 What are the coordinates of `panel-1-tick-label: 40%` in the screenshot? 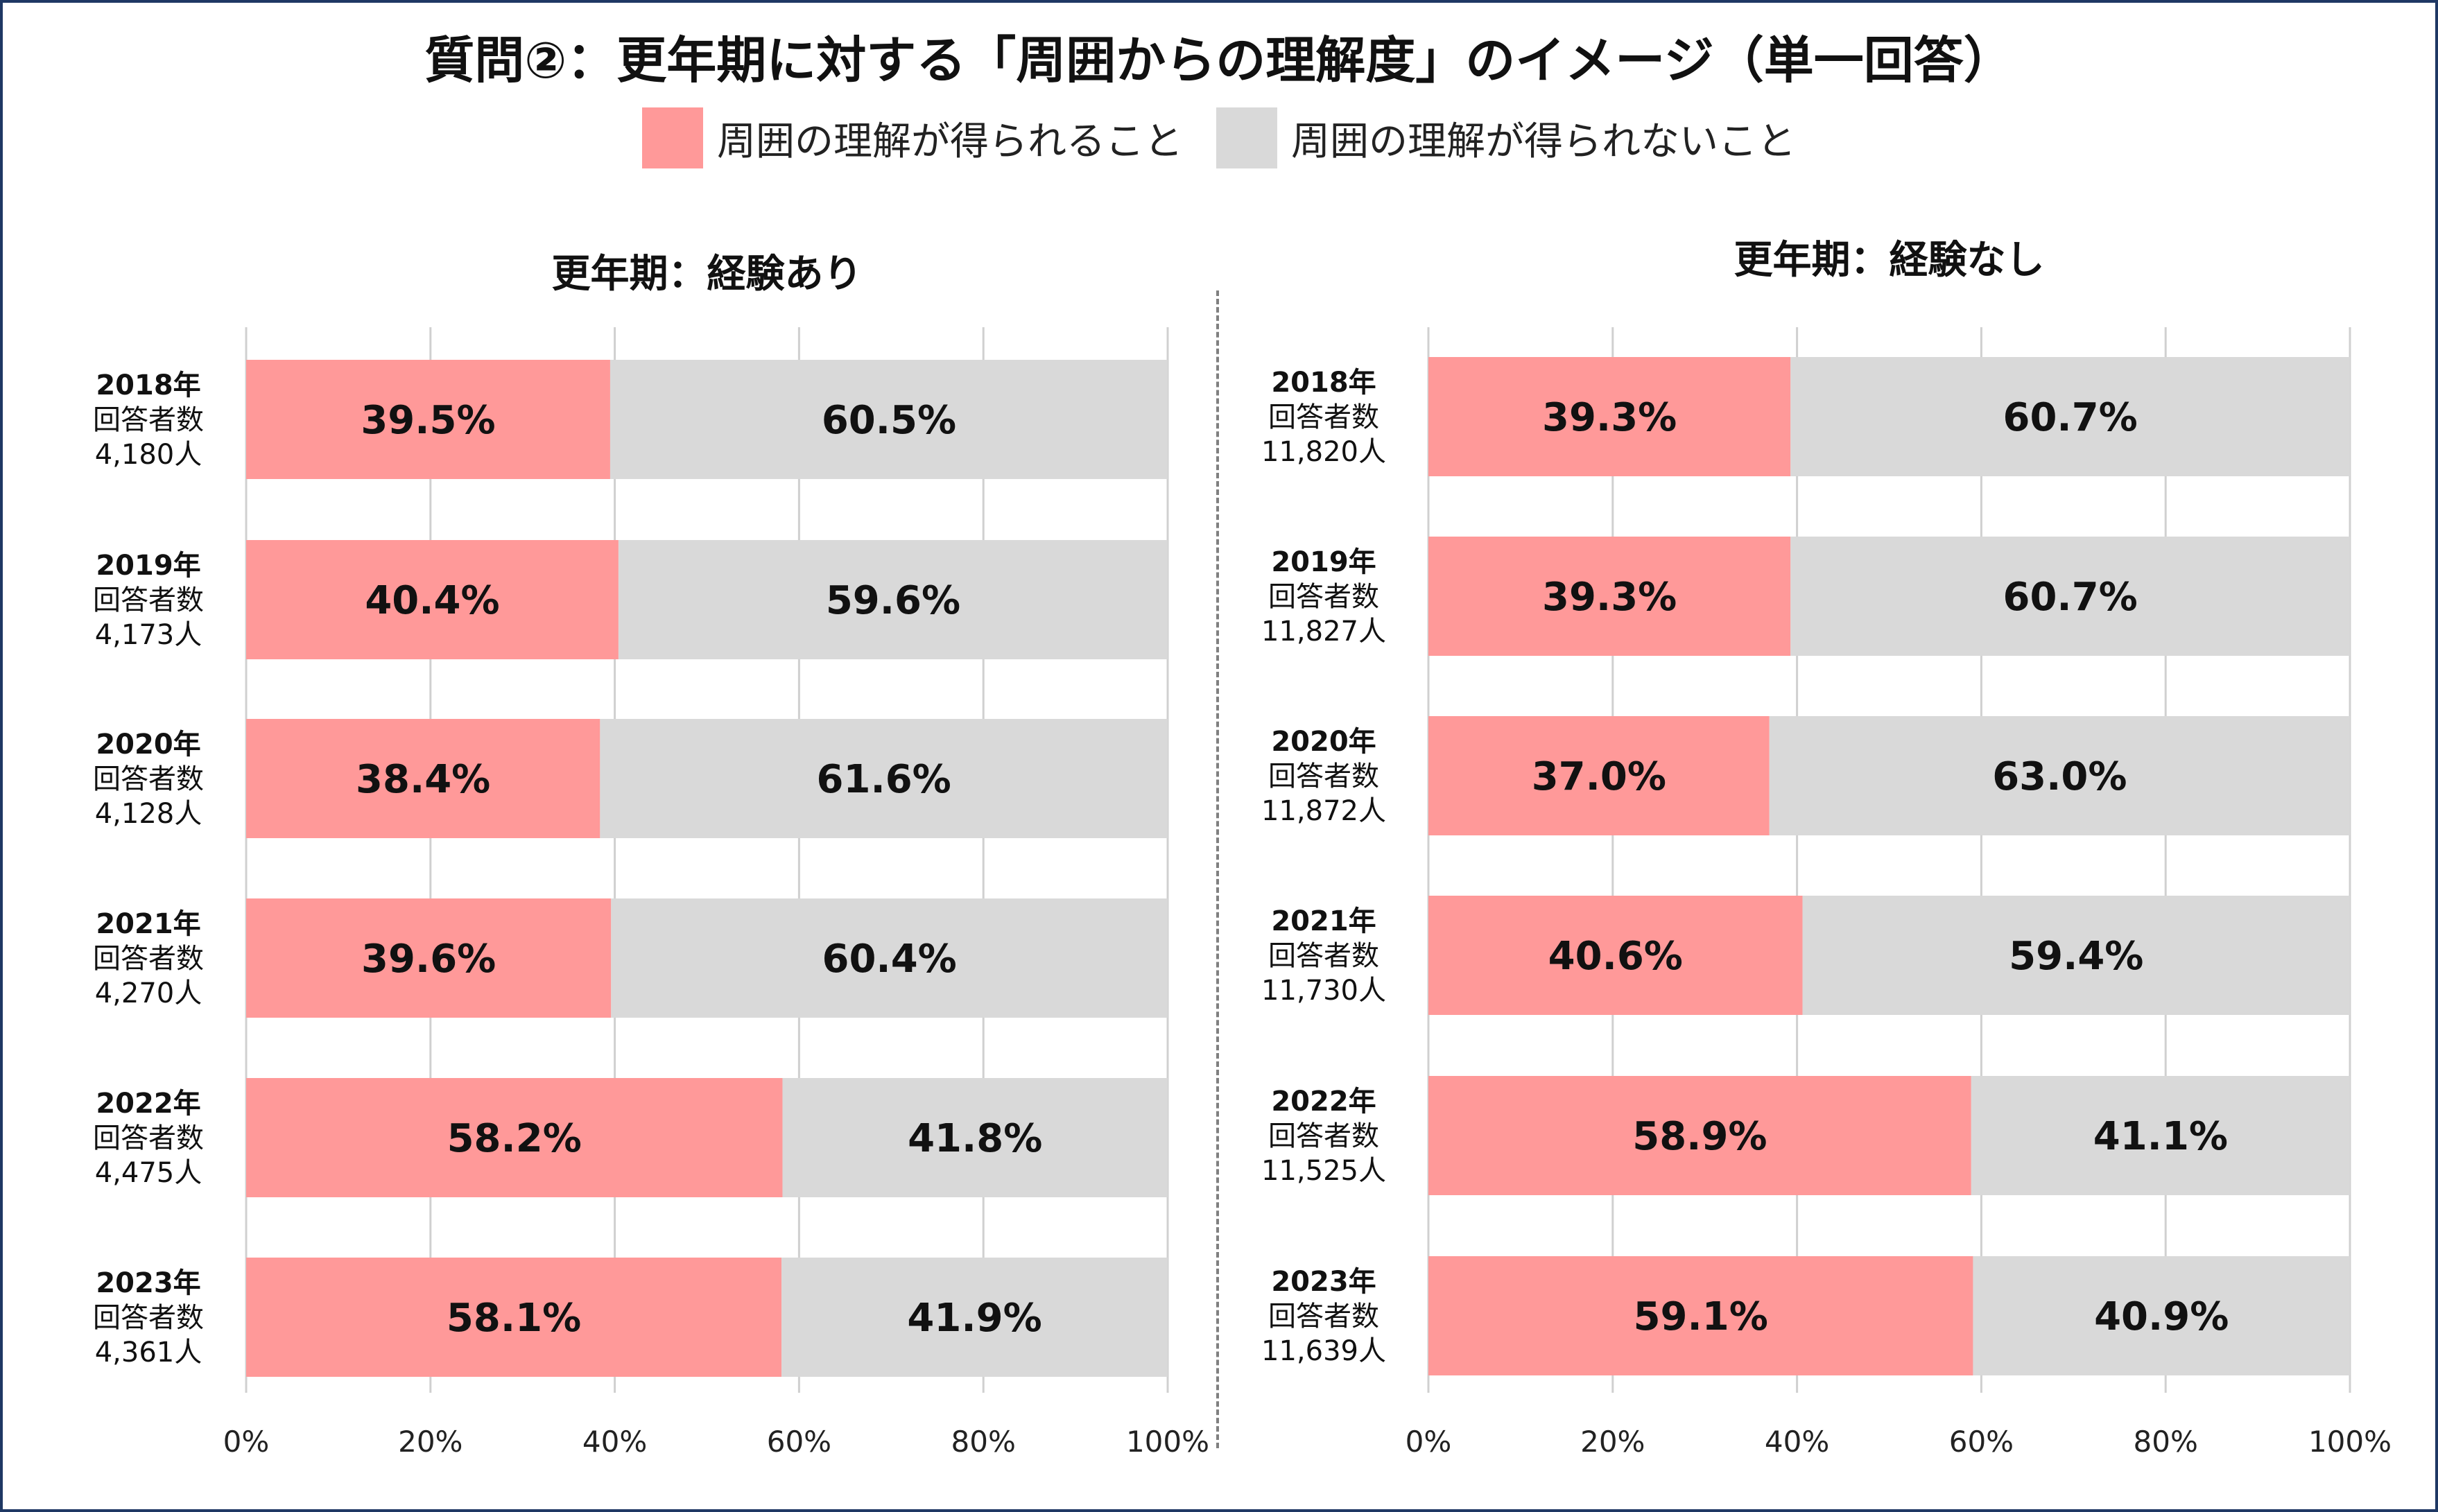 It's located at (614, 1442).